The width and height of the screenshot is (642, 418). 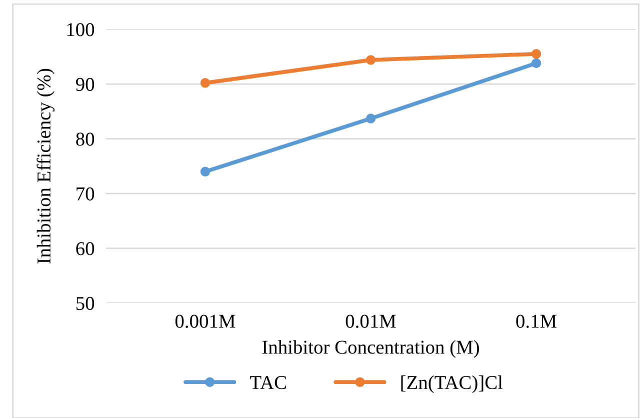 What do you see at coordinates (85, 193) in the screenshot?
I see `y-tick-label: 70` at bounding box center [85, 193].